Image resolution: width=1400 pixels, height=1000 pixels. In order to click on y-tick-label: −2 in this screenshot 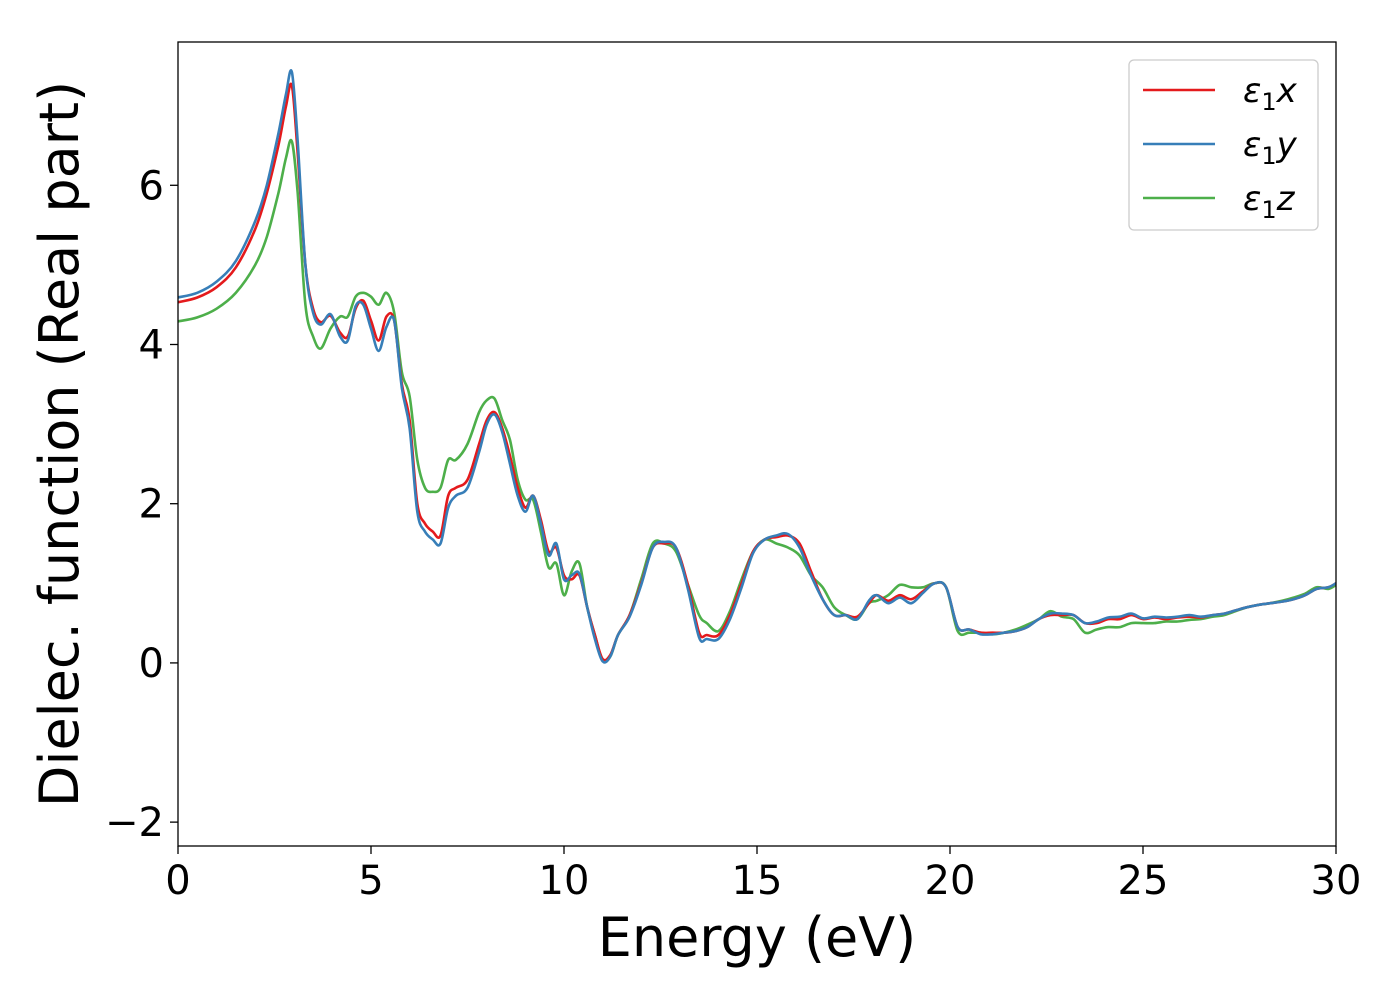, I will do `click(134, 823)`.